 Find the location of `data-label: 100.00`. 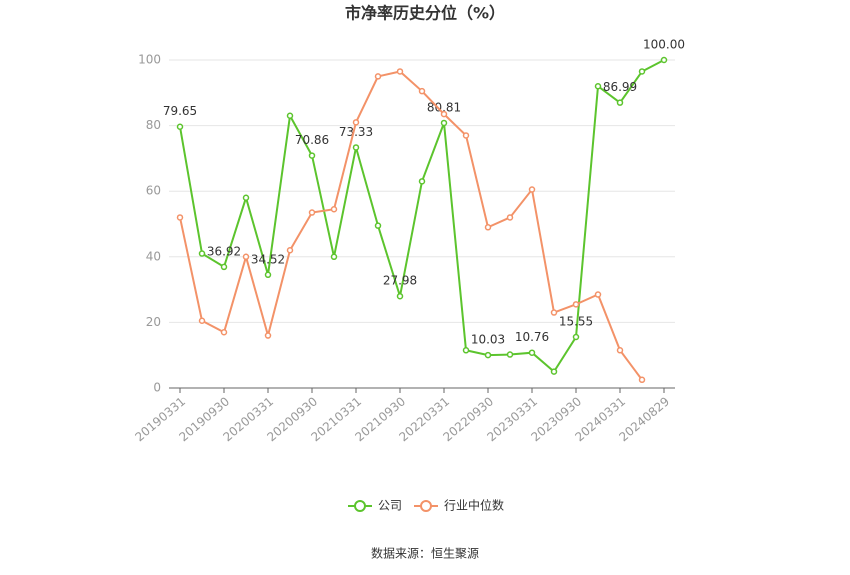

data-label: 100.00 is located at coordinates (664, 45).